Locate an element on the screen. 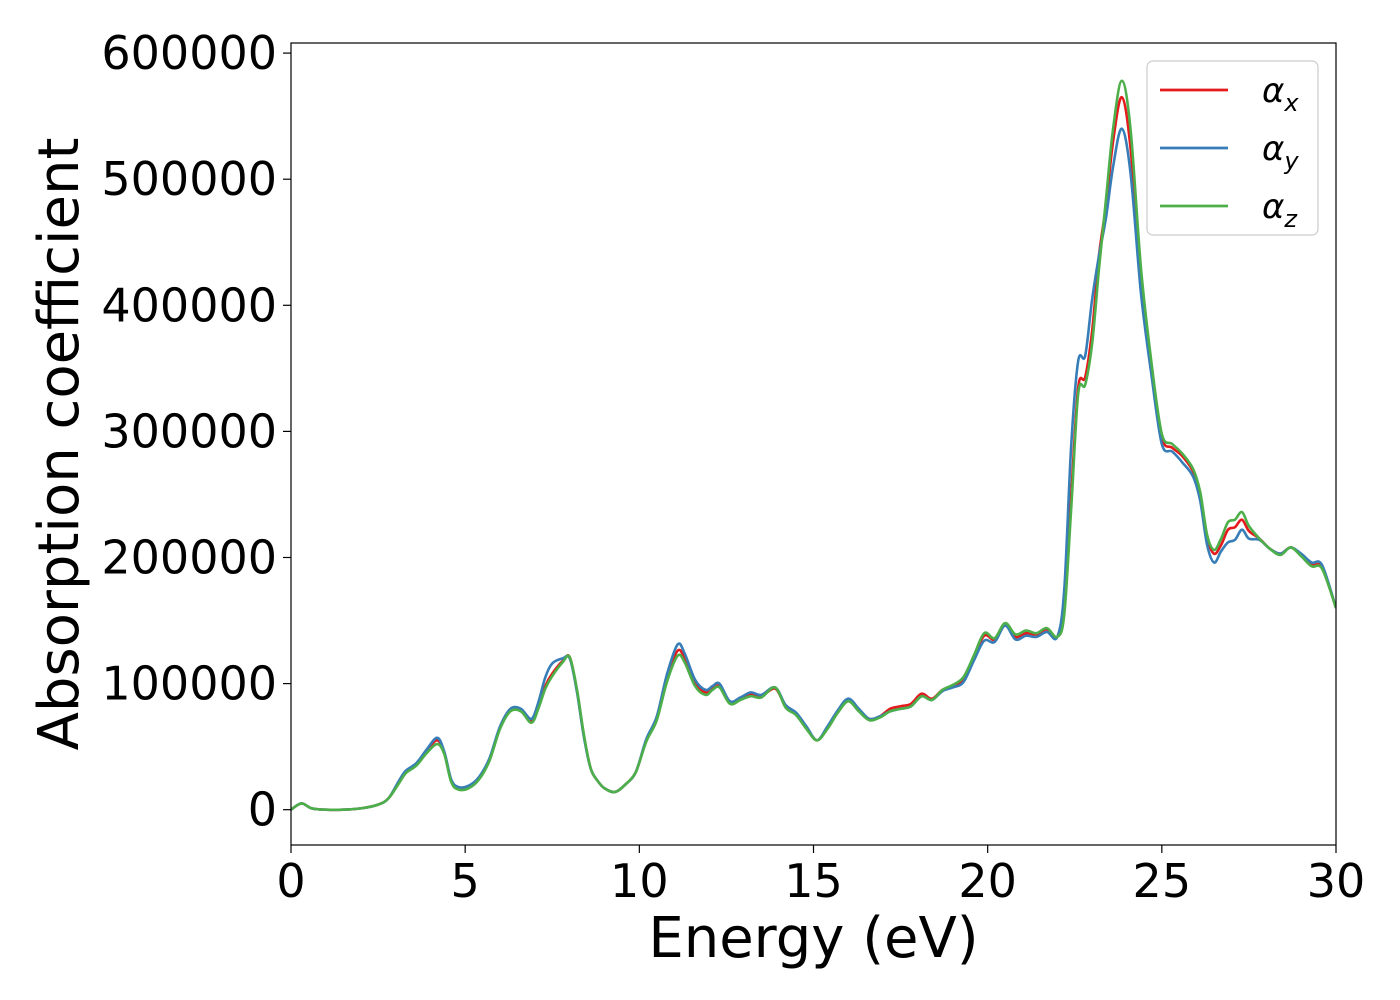  y-tick-label: 200000 is located at coordinates (189, 557).